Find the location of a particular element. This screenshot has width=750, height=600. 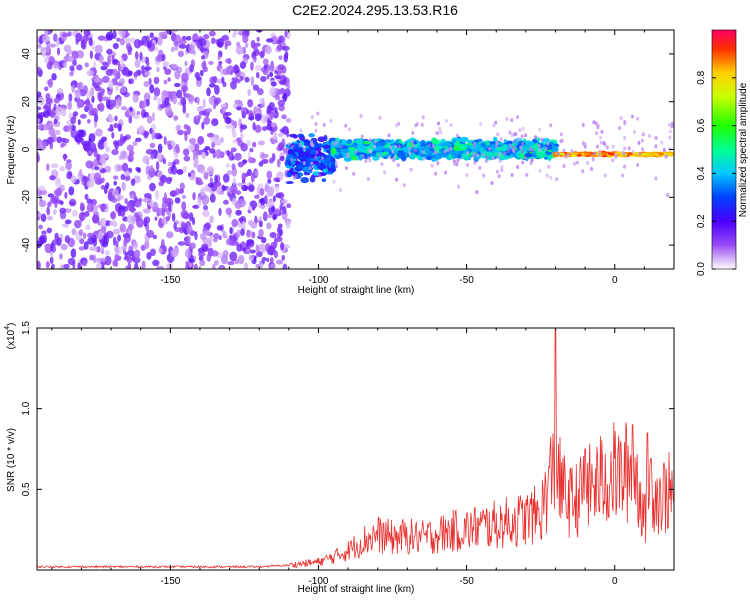

spectrogram-xtick-label: 0 is located at coordinates (615, 280).